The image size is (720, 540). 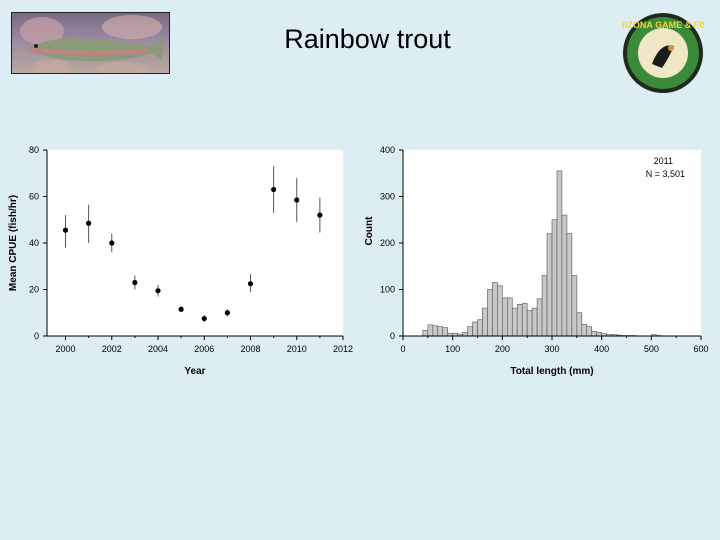 I want to click on cpue-x-tick-label: 2006, so click(x=204, y=349).